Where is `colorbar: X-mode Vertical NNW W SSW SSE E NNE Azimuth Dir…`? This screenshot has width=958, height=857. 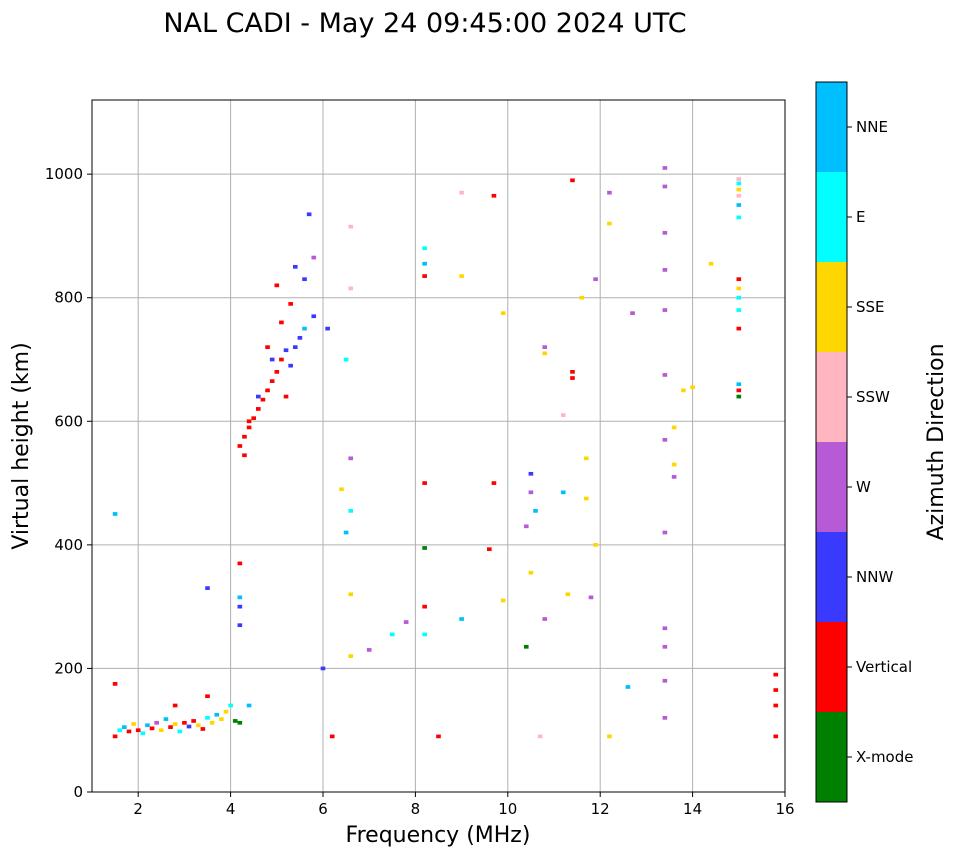
colorbar: X-mode Vertical NNW W SSW SSE E NNE Azimuth Dir… is located at coordinates (882, 442).